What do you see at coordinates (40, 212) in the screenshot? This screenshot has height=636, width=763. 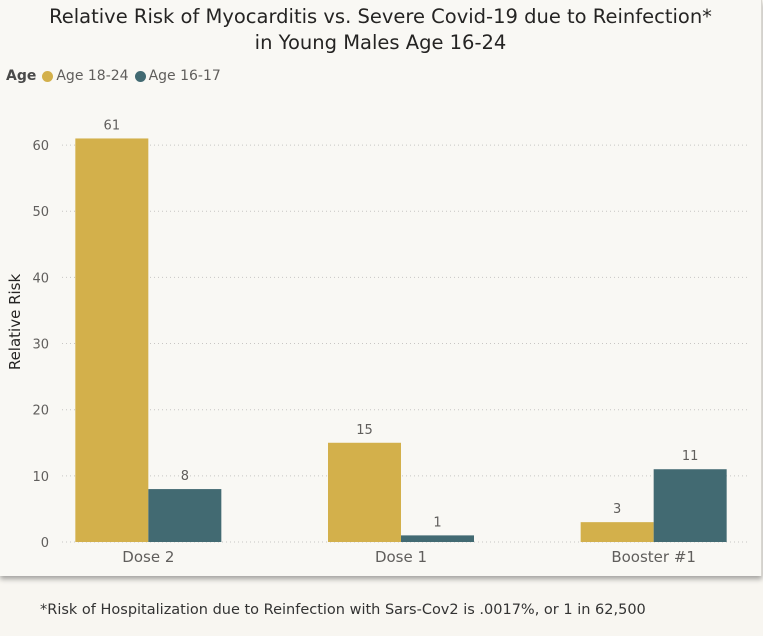 I see `y-tick-label-50: 50` at bounding box center [40, 212].